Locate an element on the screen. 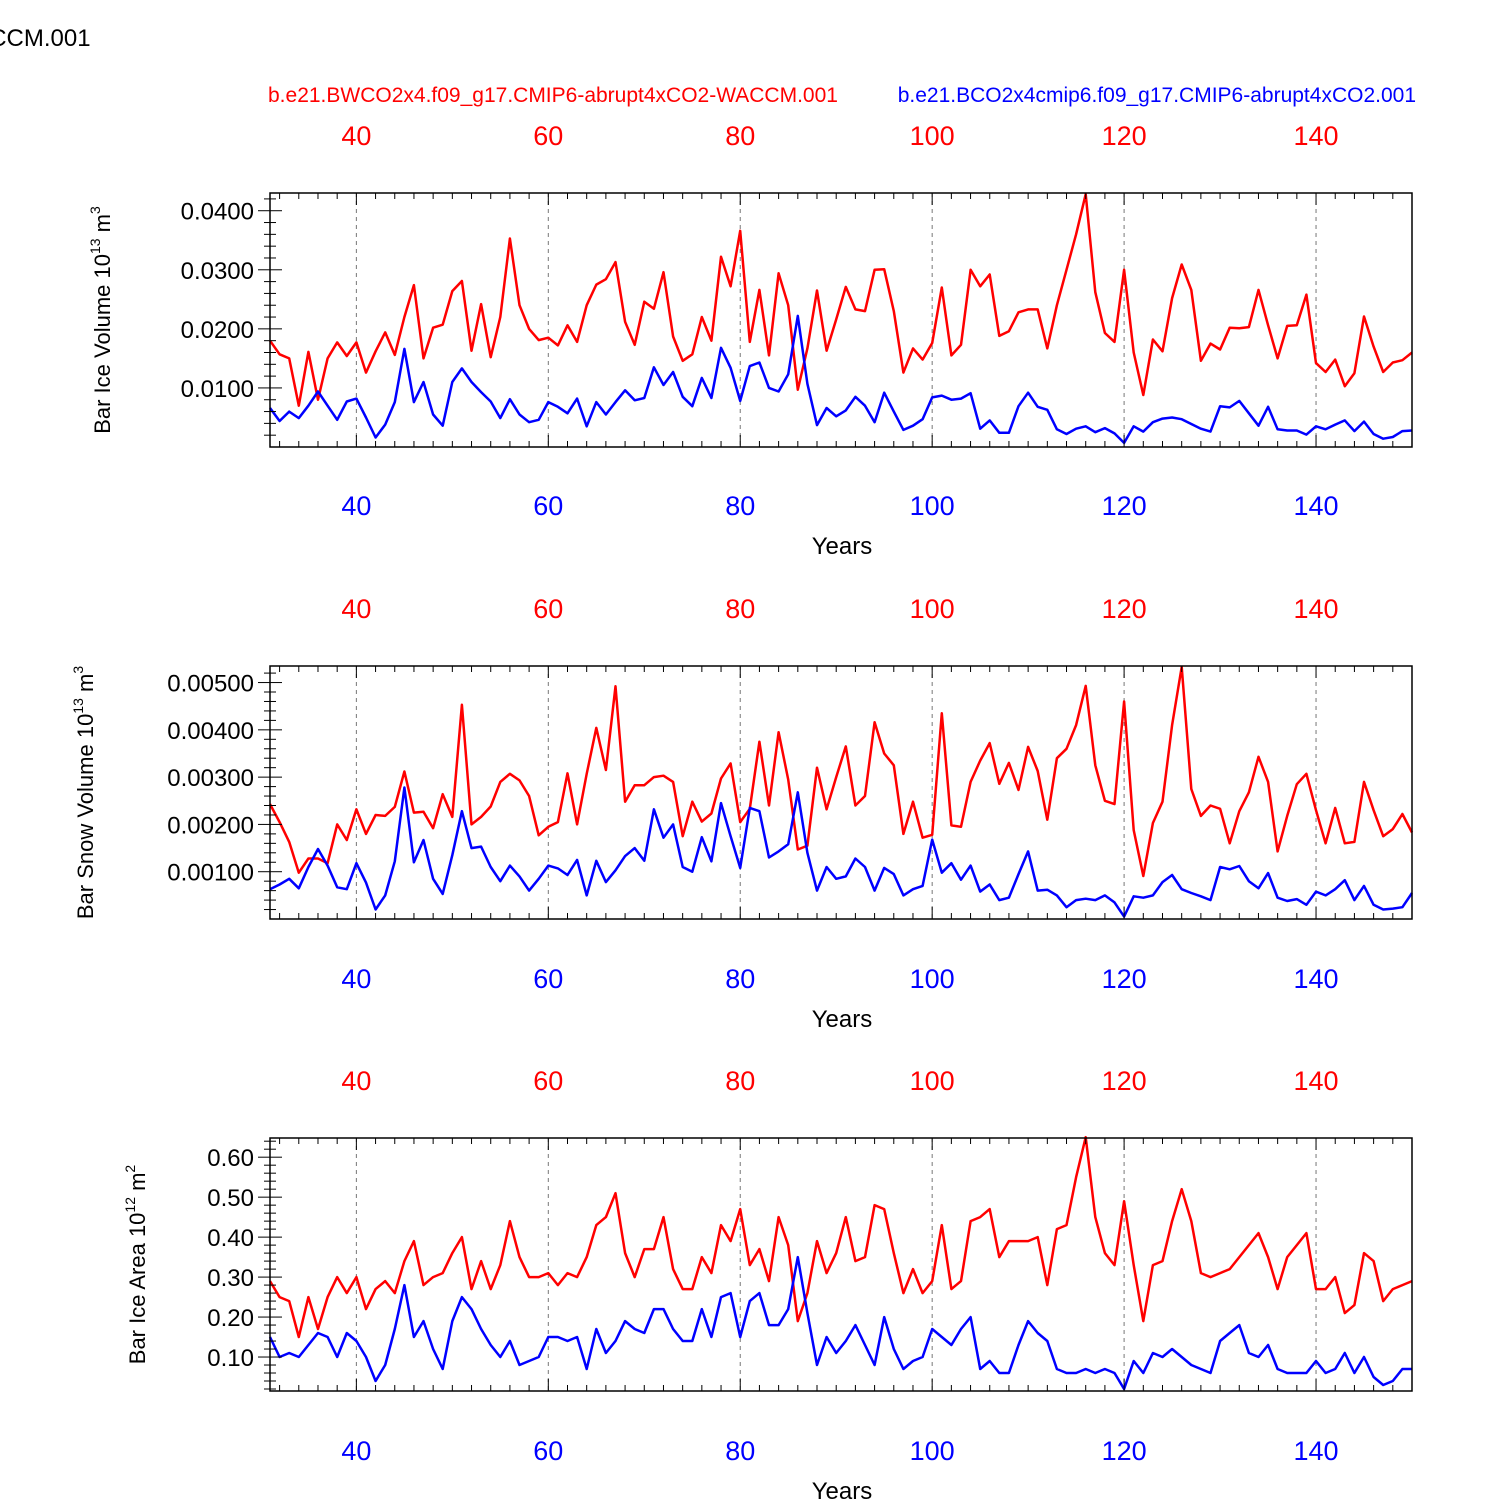 The image size is (1500, 1500). y-tick-label: 0.00200 is located at coordinates (210, 825).